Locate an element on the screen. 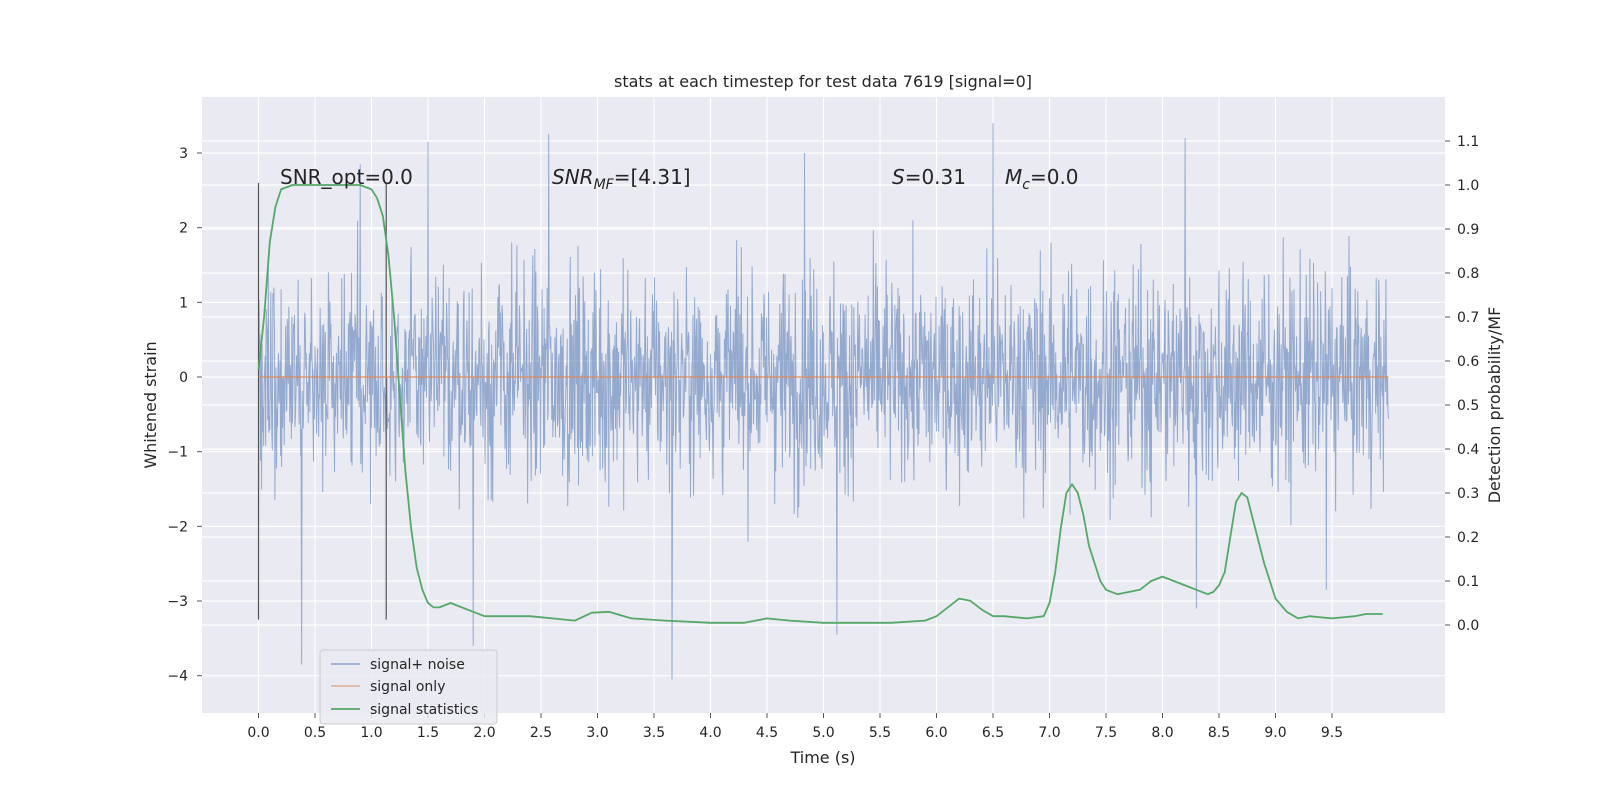  x-tick-label: 7.5 is located at coordinates (1106, 733).